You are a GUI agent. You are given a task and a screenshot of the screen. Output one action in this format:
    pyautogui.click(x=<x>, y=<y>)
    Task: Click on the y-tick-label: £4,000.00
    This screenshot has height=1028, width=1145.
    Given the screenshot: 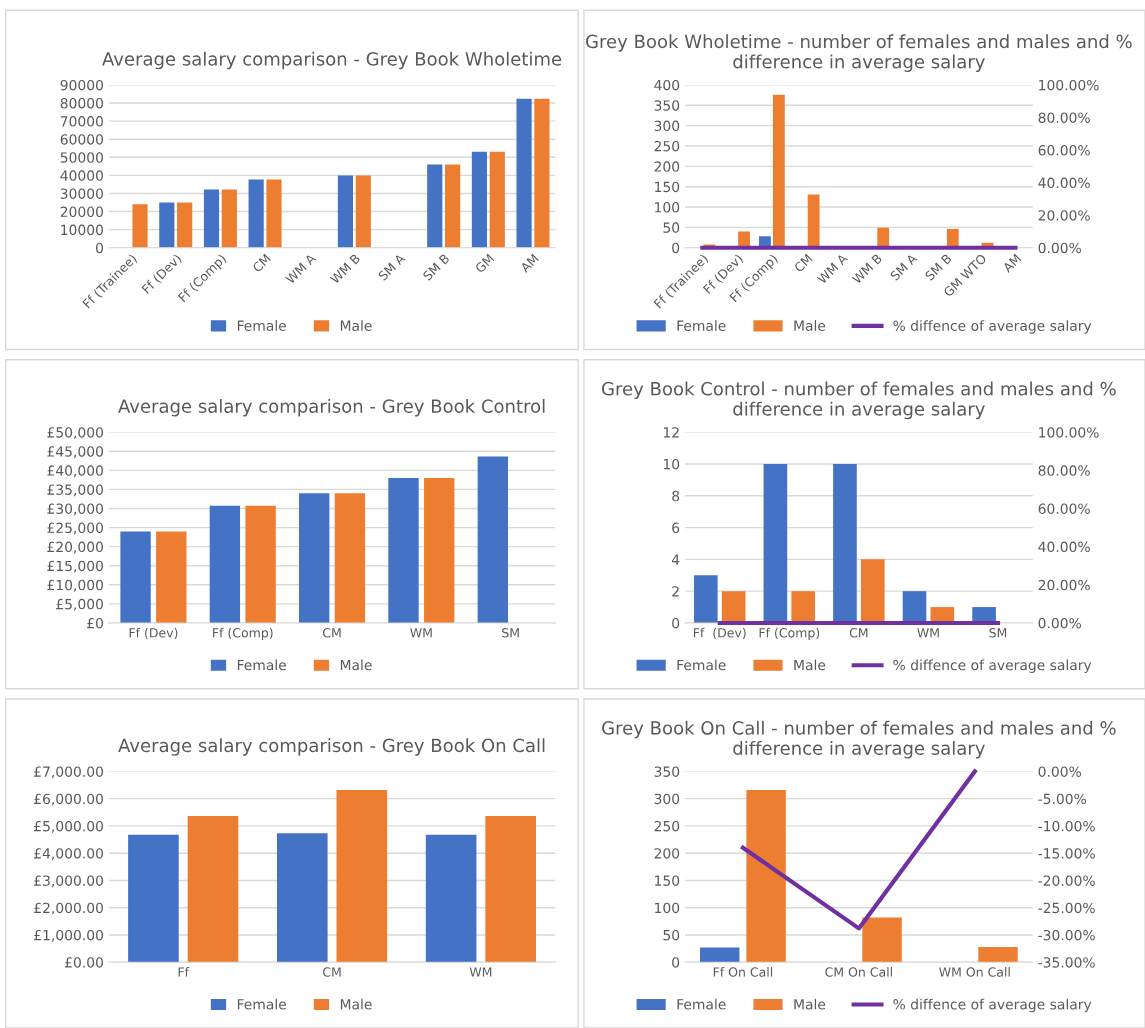 What is the action you would take?
    pyautogui.click(x=68, y=854)
    